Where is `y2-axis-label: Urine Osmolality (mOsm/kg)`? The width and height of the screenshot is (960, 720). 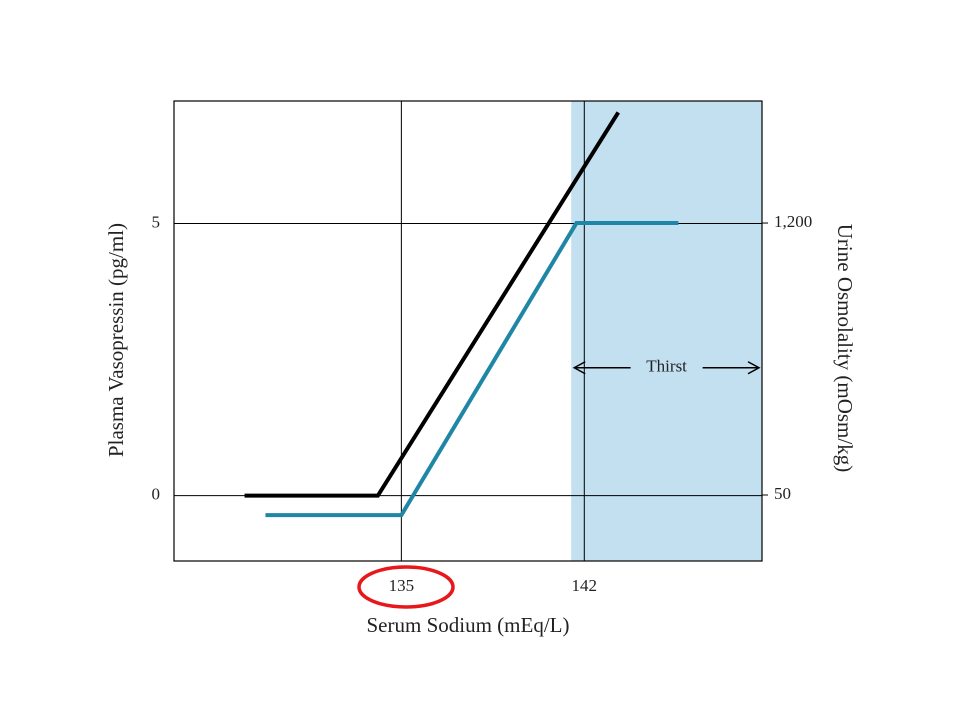
y2-axis-label: Urine Osmolality (mOsm/kg) is located at coordinates (845, 348).